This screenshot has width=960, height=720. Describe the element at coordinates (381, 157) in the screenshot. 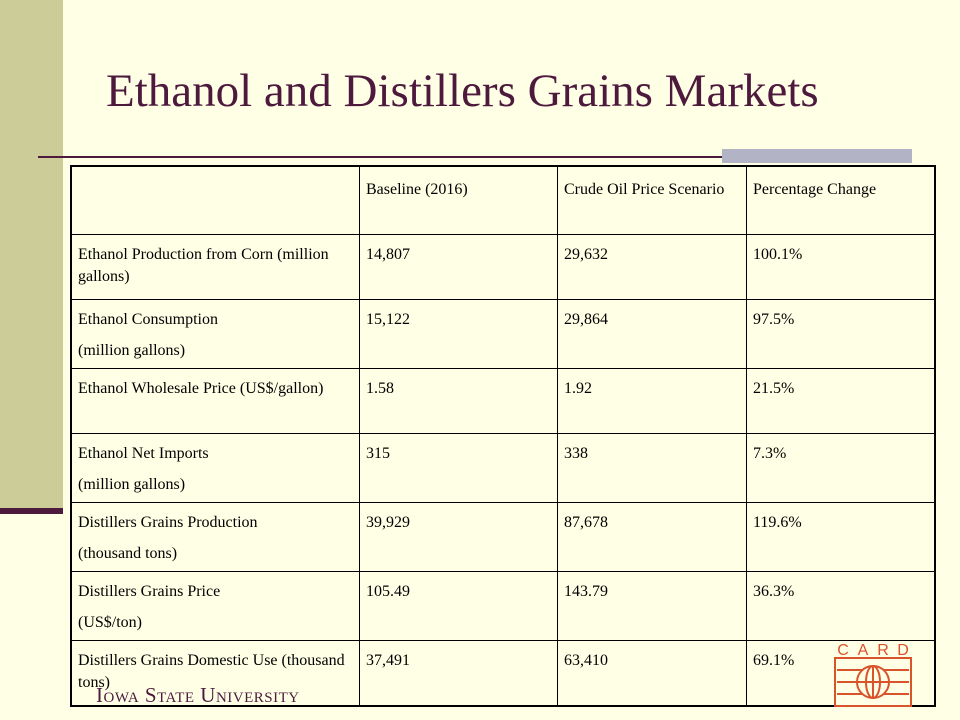

I see `title-divider` at that location.